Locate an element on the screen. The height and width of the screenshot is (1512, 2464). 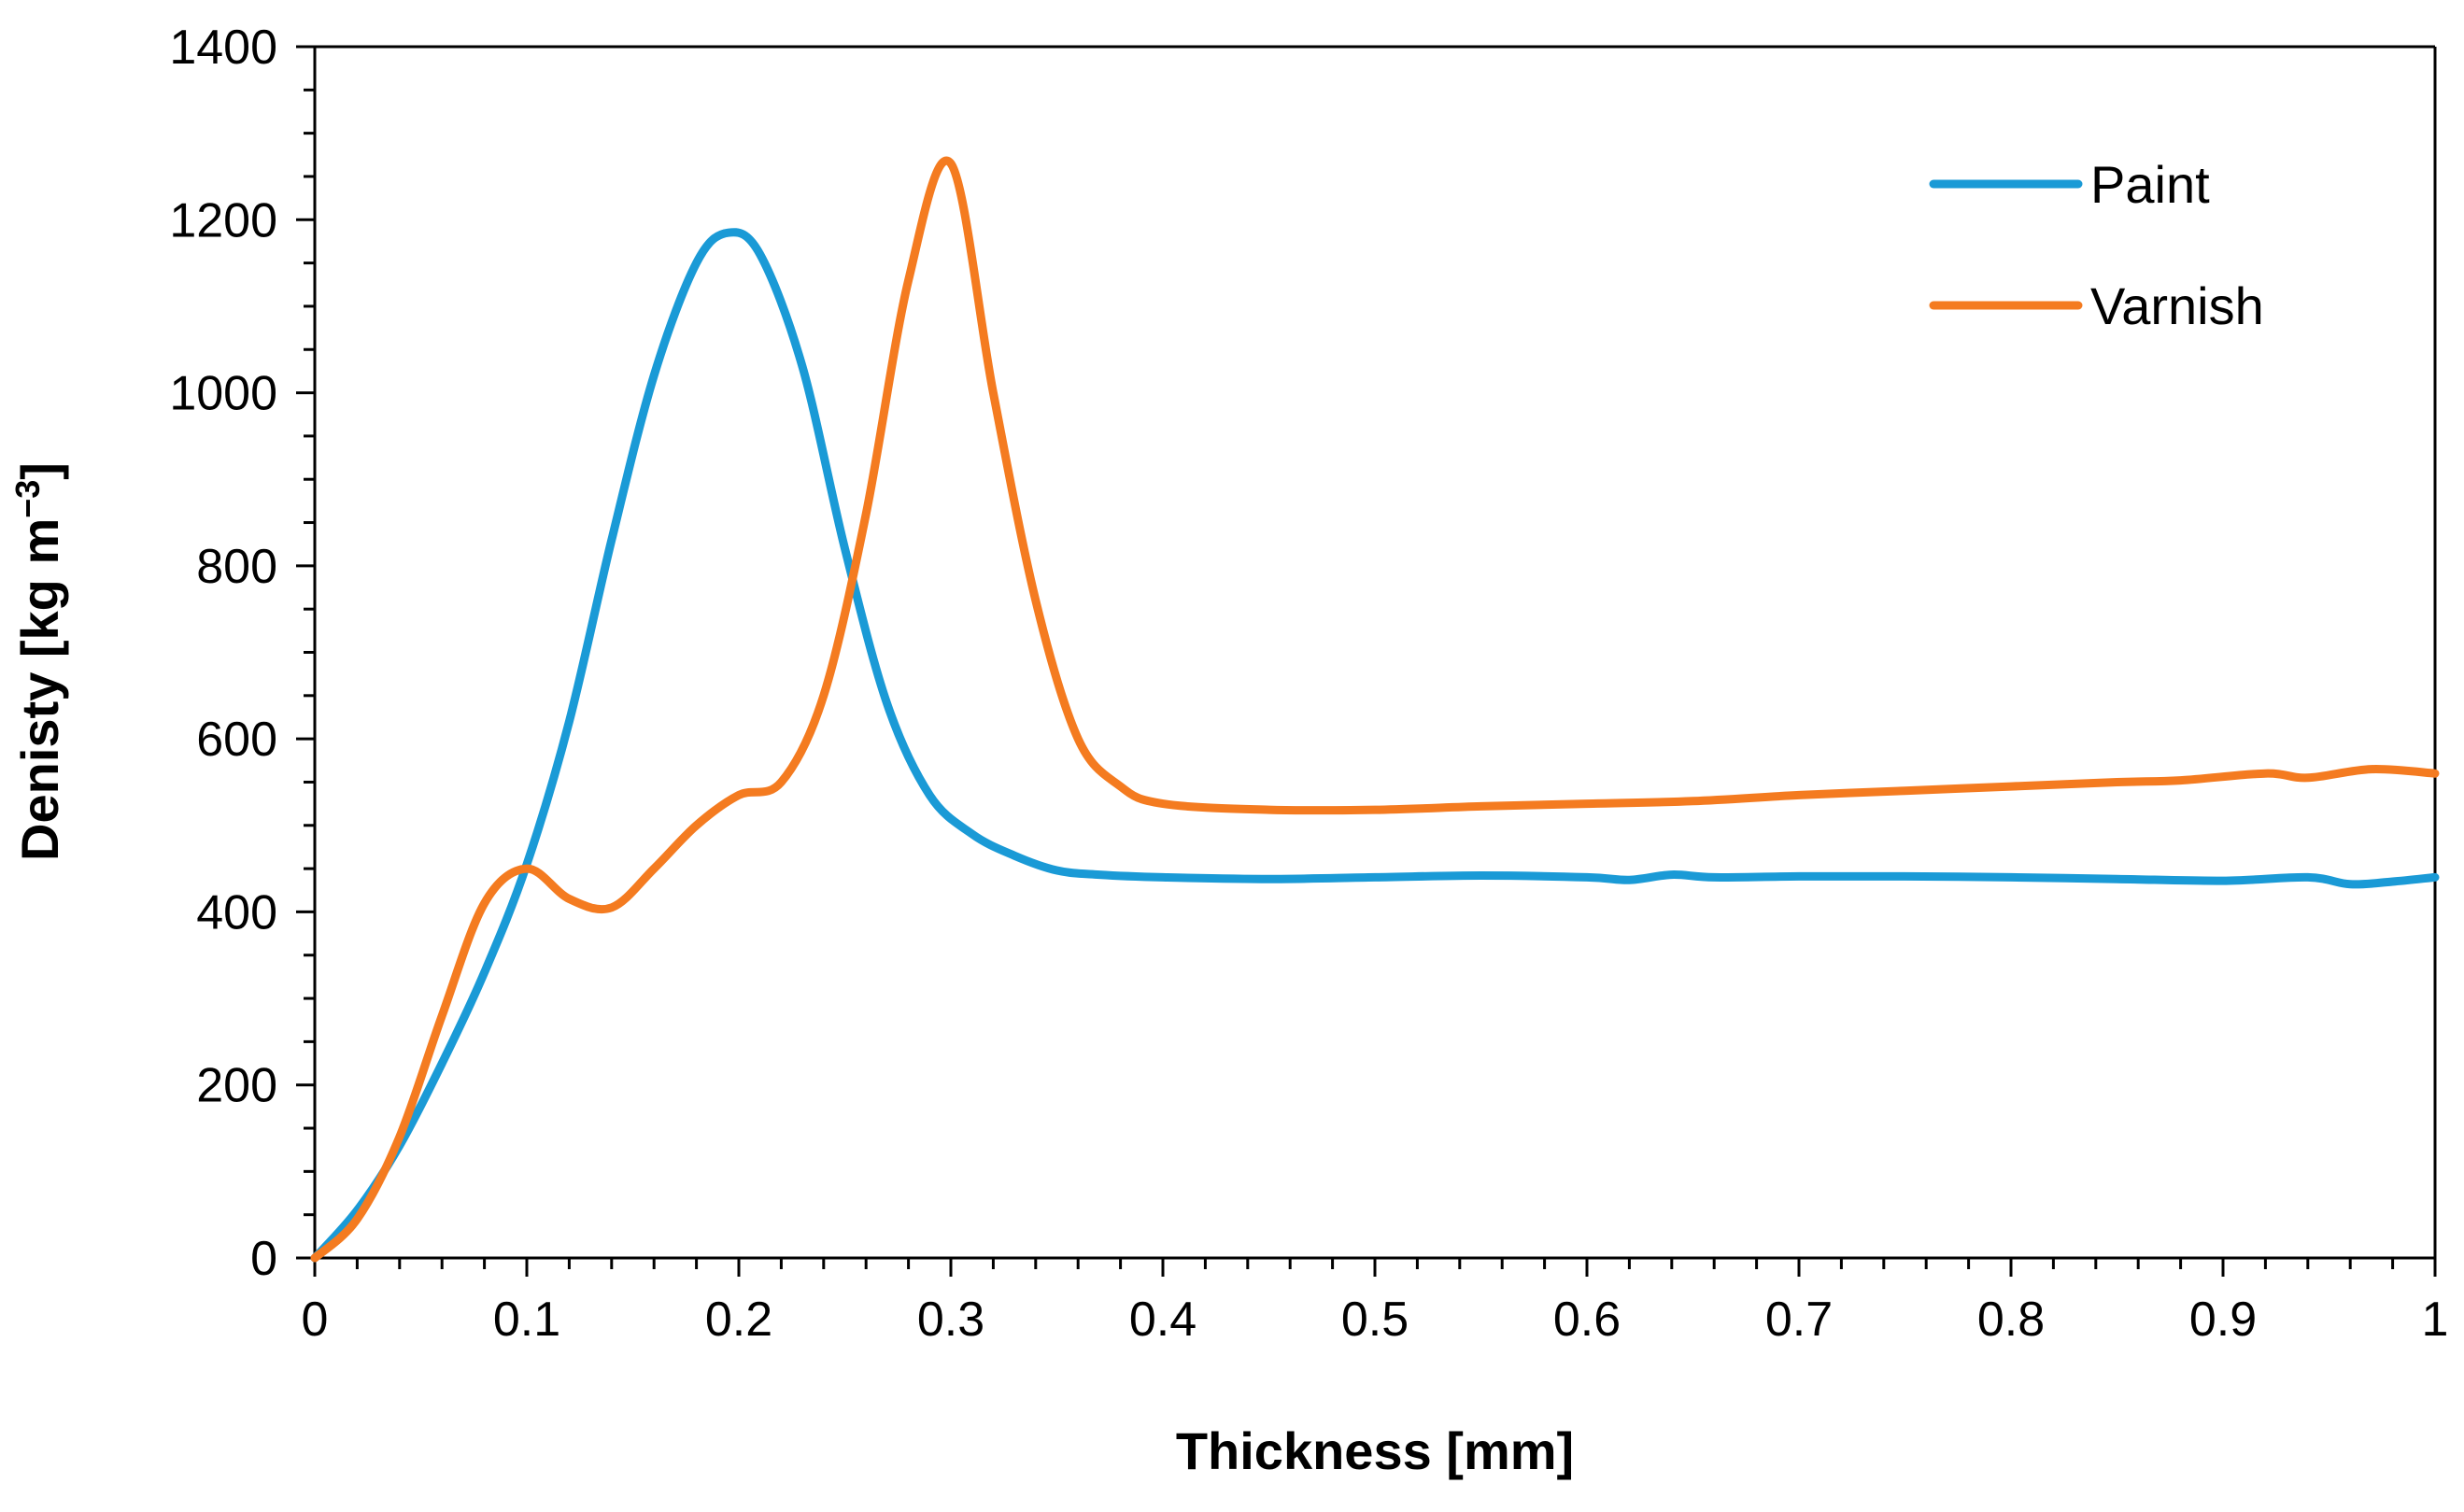
x-tick-label: 1 is located at coordinates (2436, 1320).